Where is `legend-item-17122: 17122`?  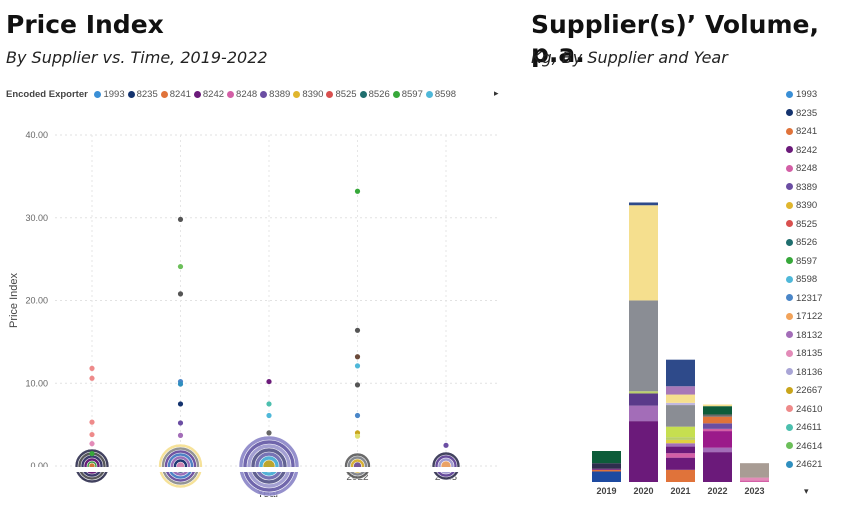 legend-item-17122: 17122 is located at coordinates (804, 320).